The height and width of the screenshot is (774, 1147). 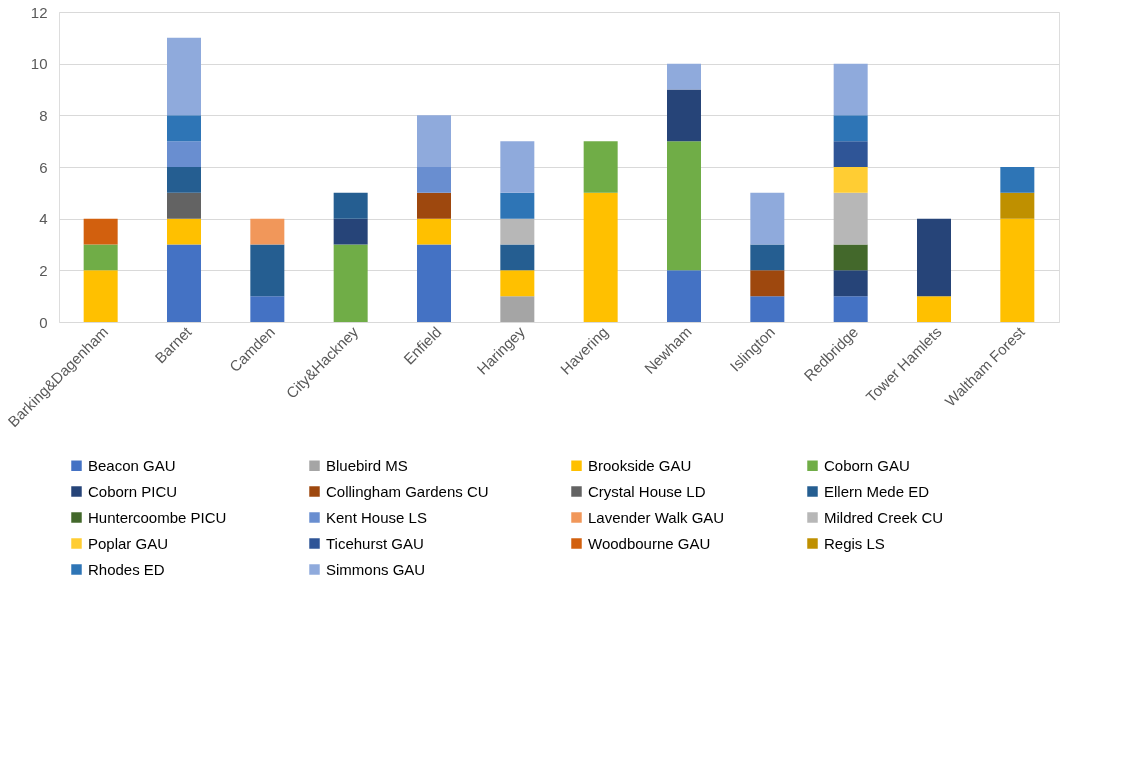 I want to click on legend-label: Regis LS, so click(x=854, y=543).